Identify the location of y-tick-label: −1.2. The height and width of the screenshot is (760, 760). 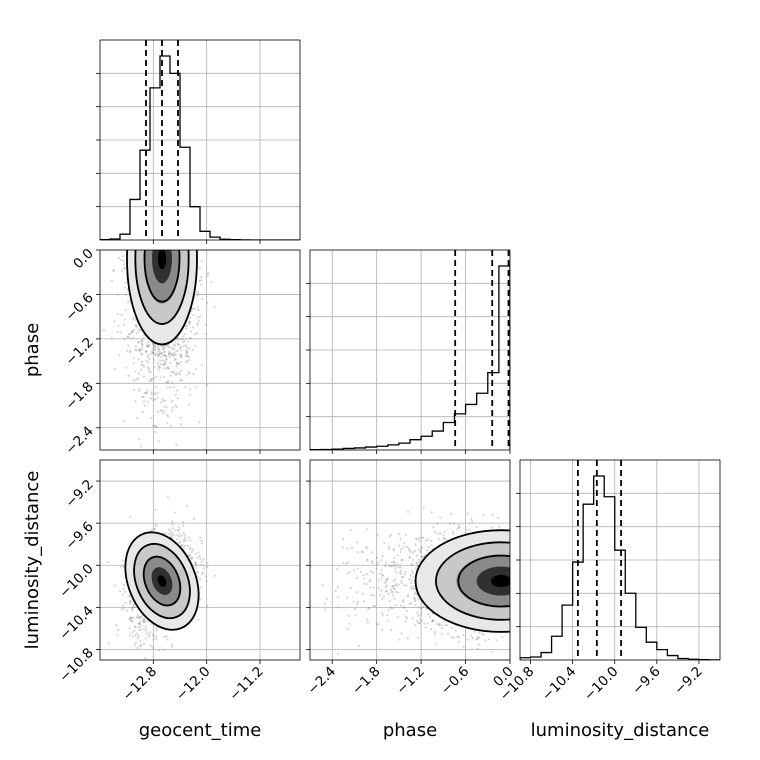
(79, 351).